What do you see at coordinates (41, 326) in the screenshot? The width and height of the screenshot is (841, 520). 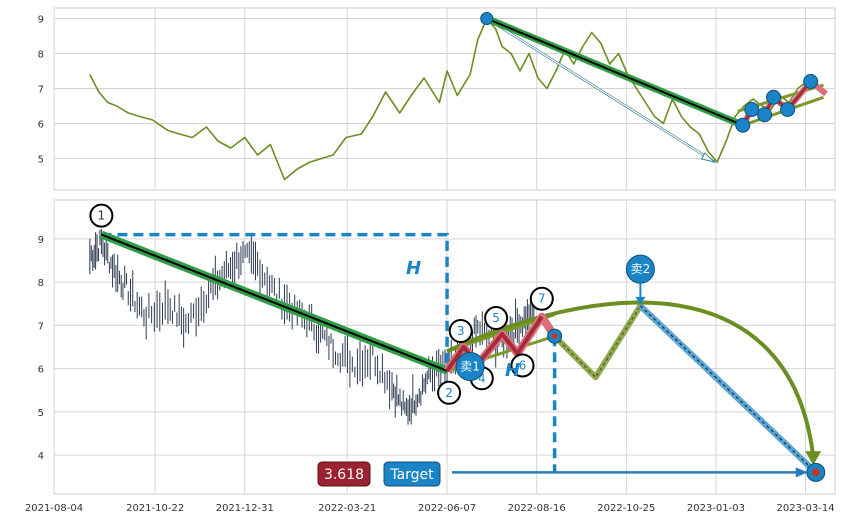 I see `bottom-y-tick-label: 7` at bounding box center [41, 326].